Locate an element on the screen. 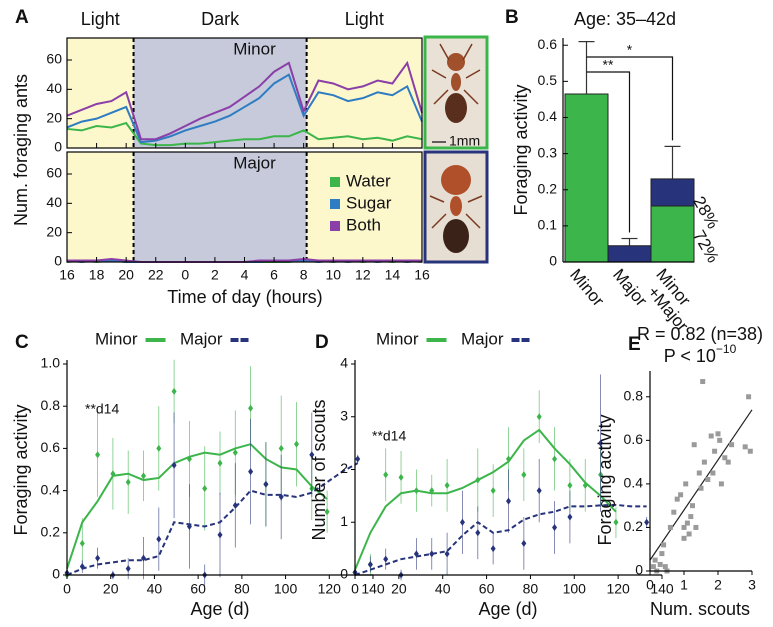 The height and width of the screenshot is (627, 773). x-tick-label: 10 is located at coordinates (333, 275).